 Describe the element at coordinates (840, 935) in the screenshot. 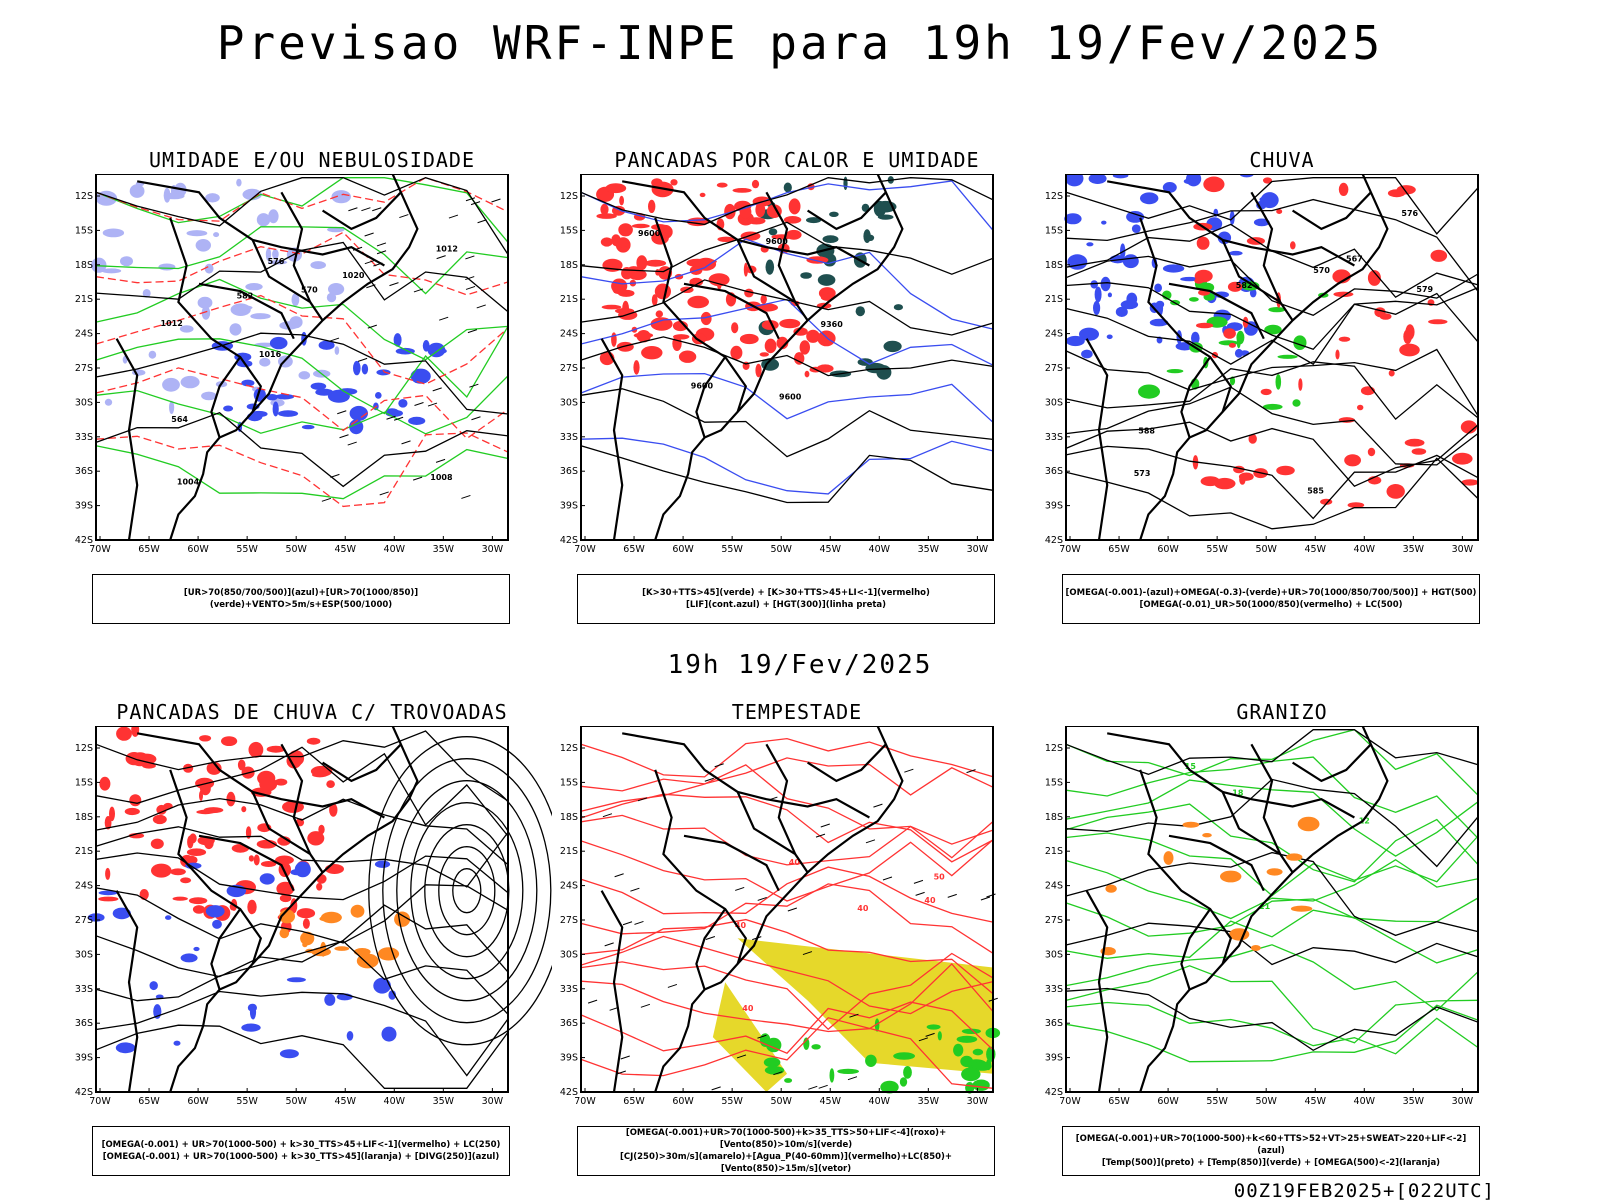

I see `contour-labels: 40 40 40 50 40 40` at that location.